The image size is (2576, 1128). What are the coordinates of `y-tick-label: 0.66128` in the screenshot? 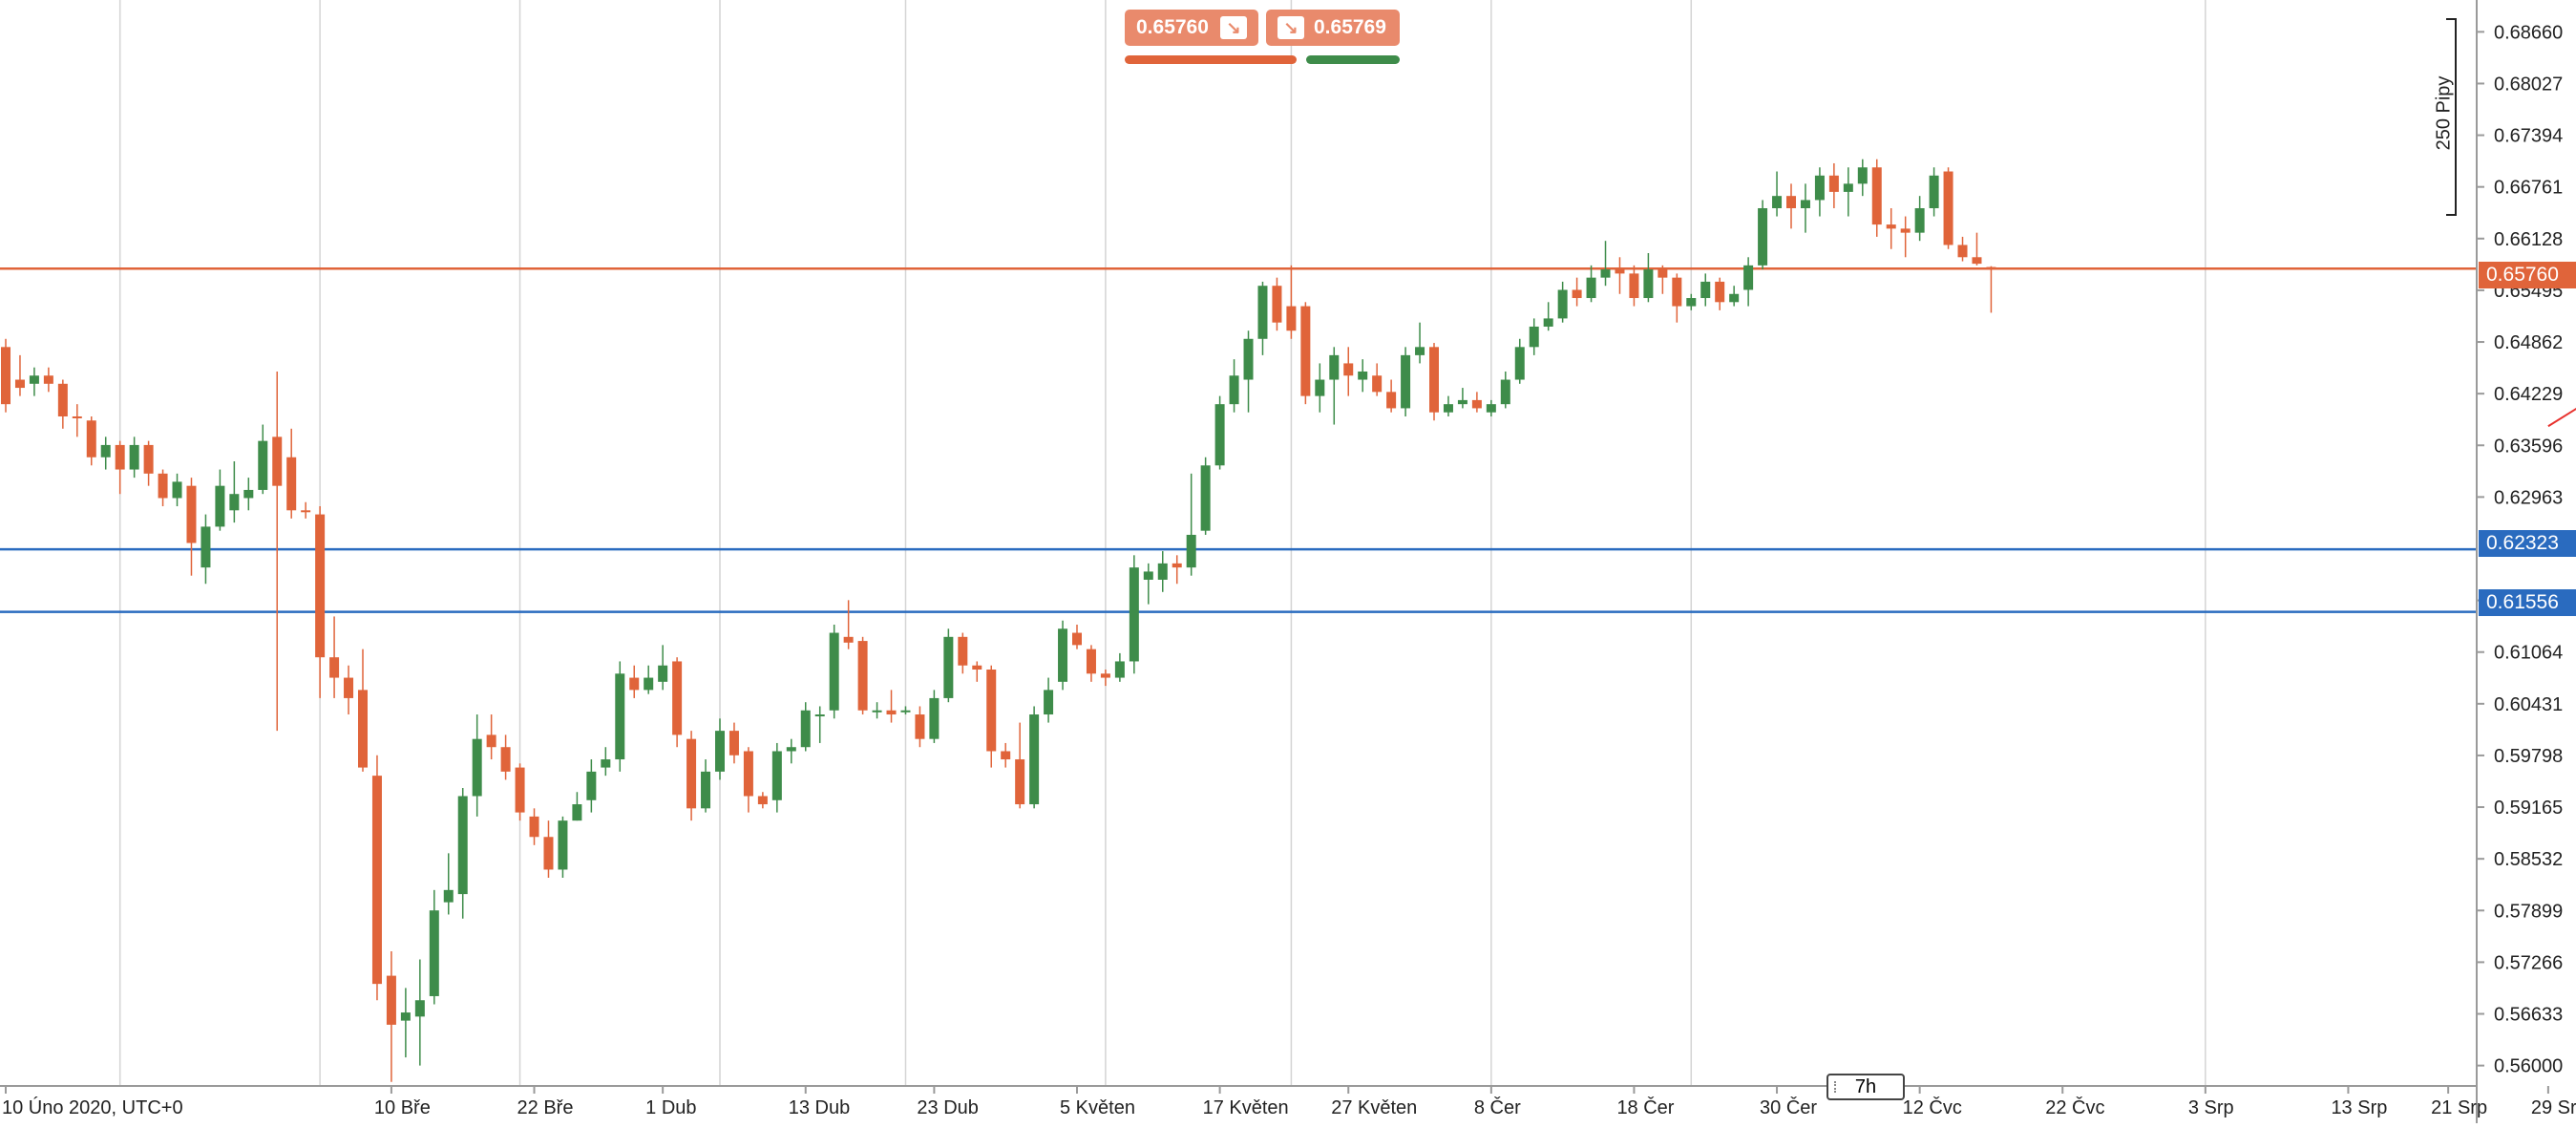 It's located at (2528, 239).